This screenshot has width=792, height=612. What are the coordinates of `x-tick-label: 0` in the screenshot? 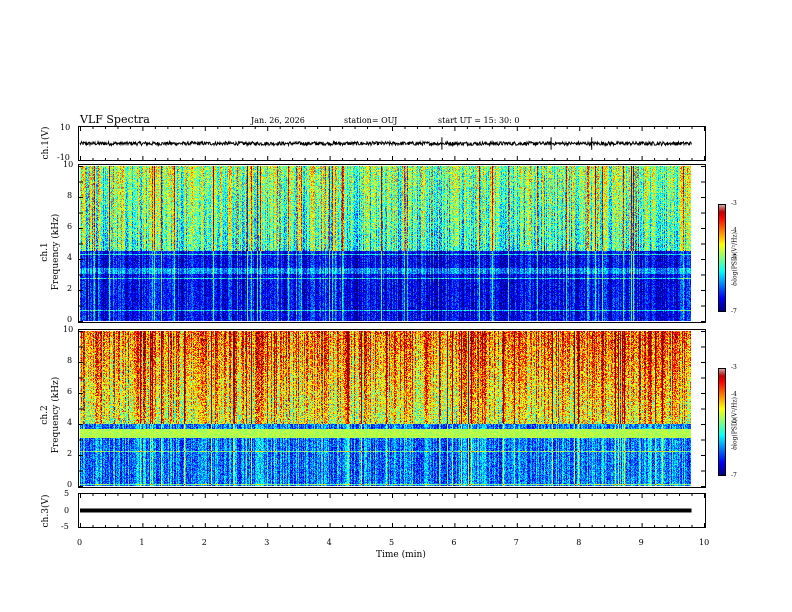 It's located at (80, 542).